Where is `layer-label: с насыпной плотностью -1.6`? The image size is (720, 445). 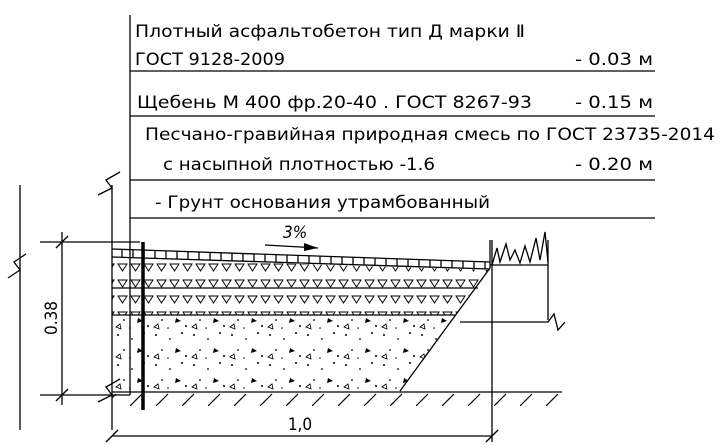
layer-label: с насыпной плотностью -1.6 is located at coordinates (299, 165).